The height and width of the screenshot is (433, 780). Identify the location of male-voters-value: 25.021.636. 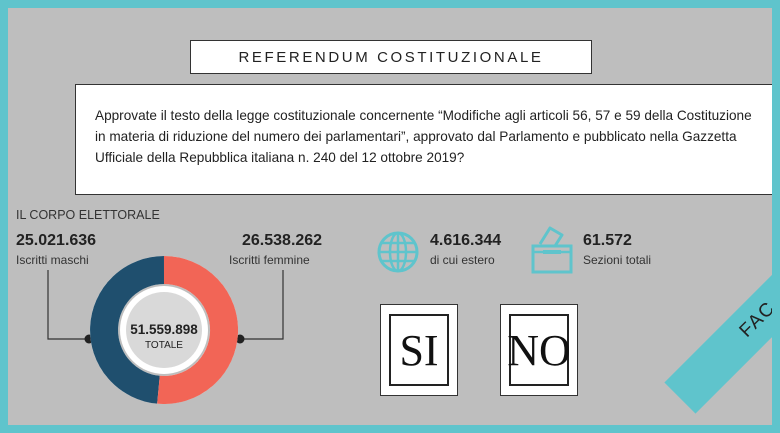
(56, 240).